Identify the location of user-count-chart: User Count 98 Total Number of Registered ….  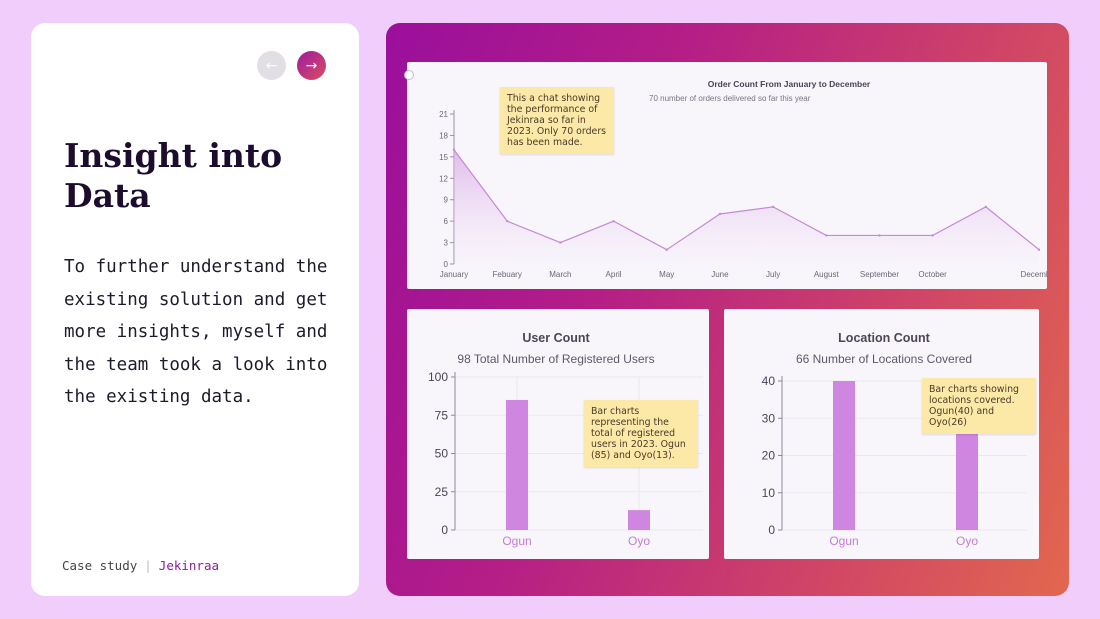
(565, 439).